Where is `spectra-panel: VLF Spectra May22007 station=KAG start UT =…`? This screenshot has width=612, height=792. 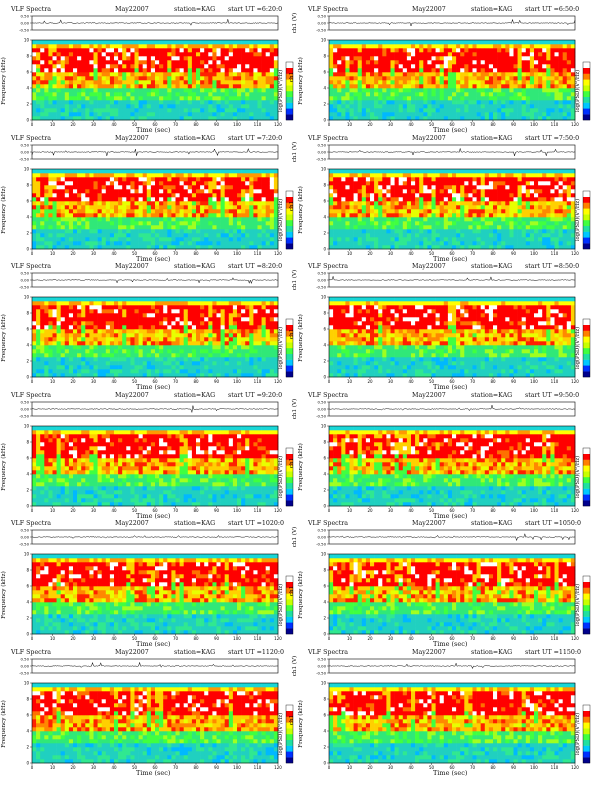 spectra-panel: VLF Spectra May22007 station=KAG start UT =… is located at coordinates (446, 199).